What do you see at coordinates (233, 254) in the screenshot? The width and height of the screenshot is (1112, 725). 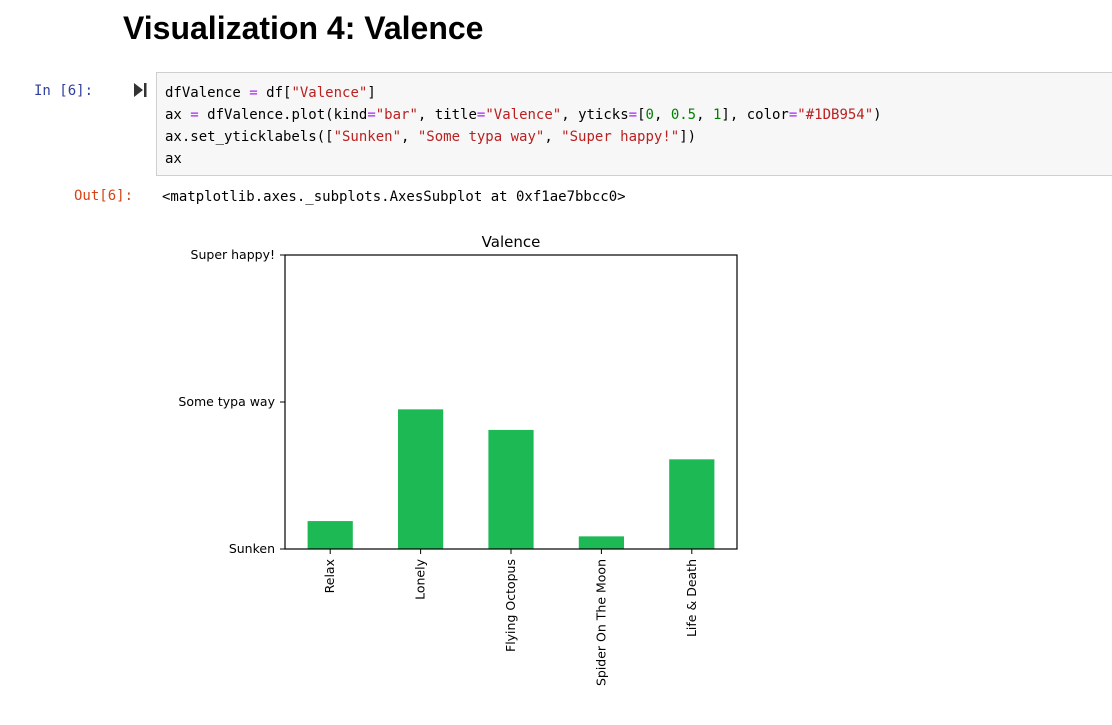 I see `y-tick-label: Super happy!` at bounding box center [233, 254].